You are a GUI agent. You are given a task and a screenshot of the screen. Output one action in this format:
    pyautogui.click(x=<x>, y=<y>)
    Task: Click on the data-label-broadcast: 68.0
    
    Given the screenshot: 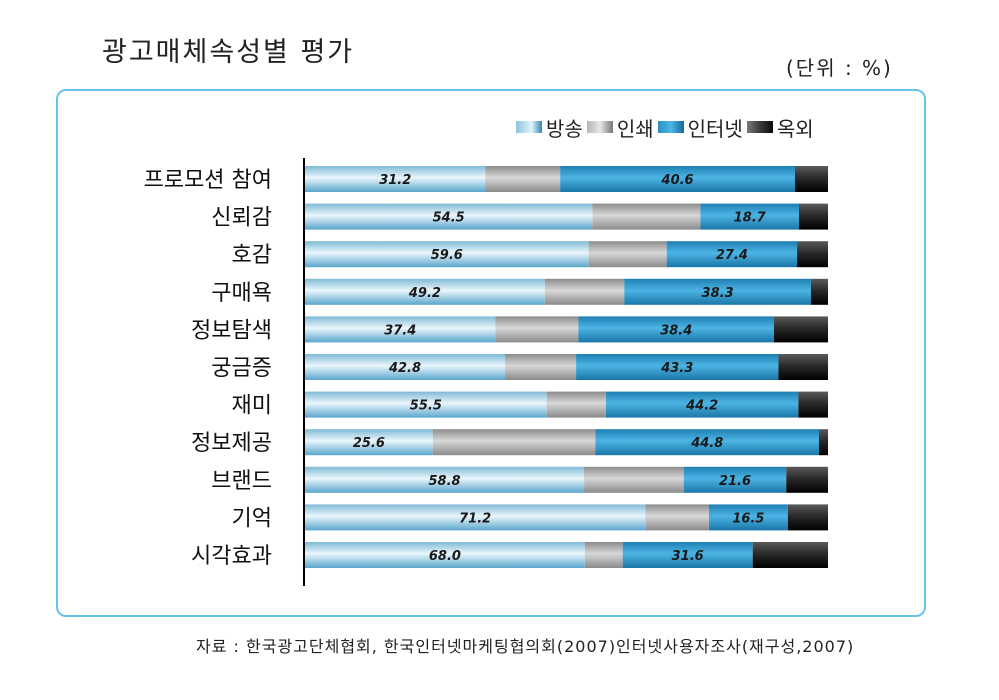 What is the action you would take?
    pyautogui.click(x=445, y=556)
    